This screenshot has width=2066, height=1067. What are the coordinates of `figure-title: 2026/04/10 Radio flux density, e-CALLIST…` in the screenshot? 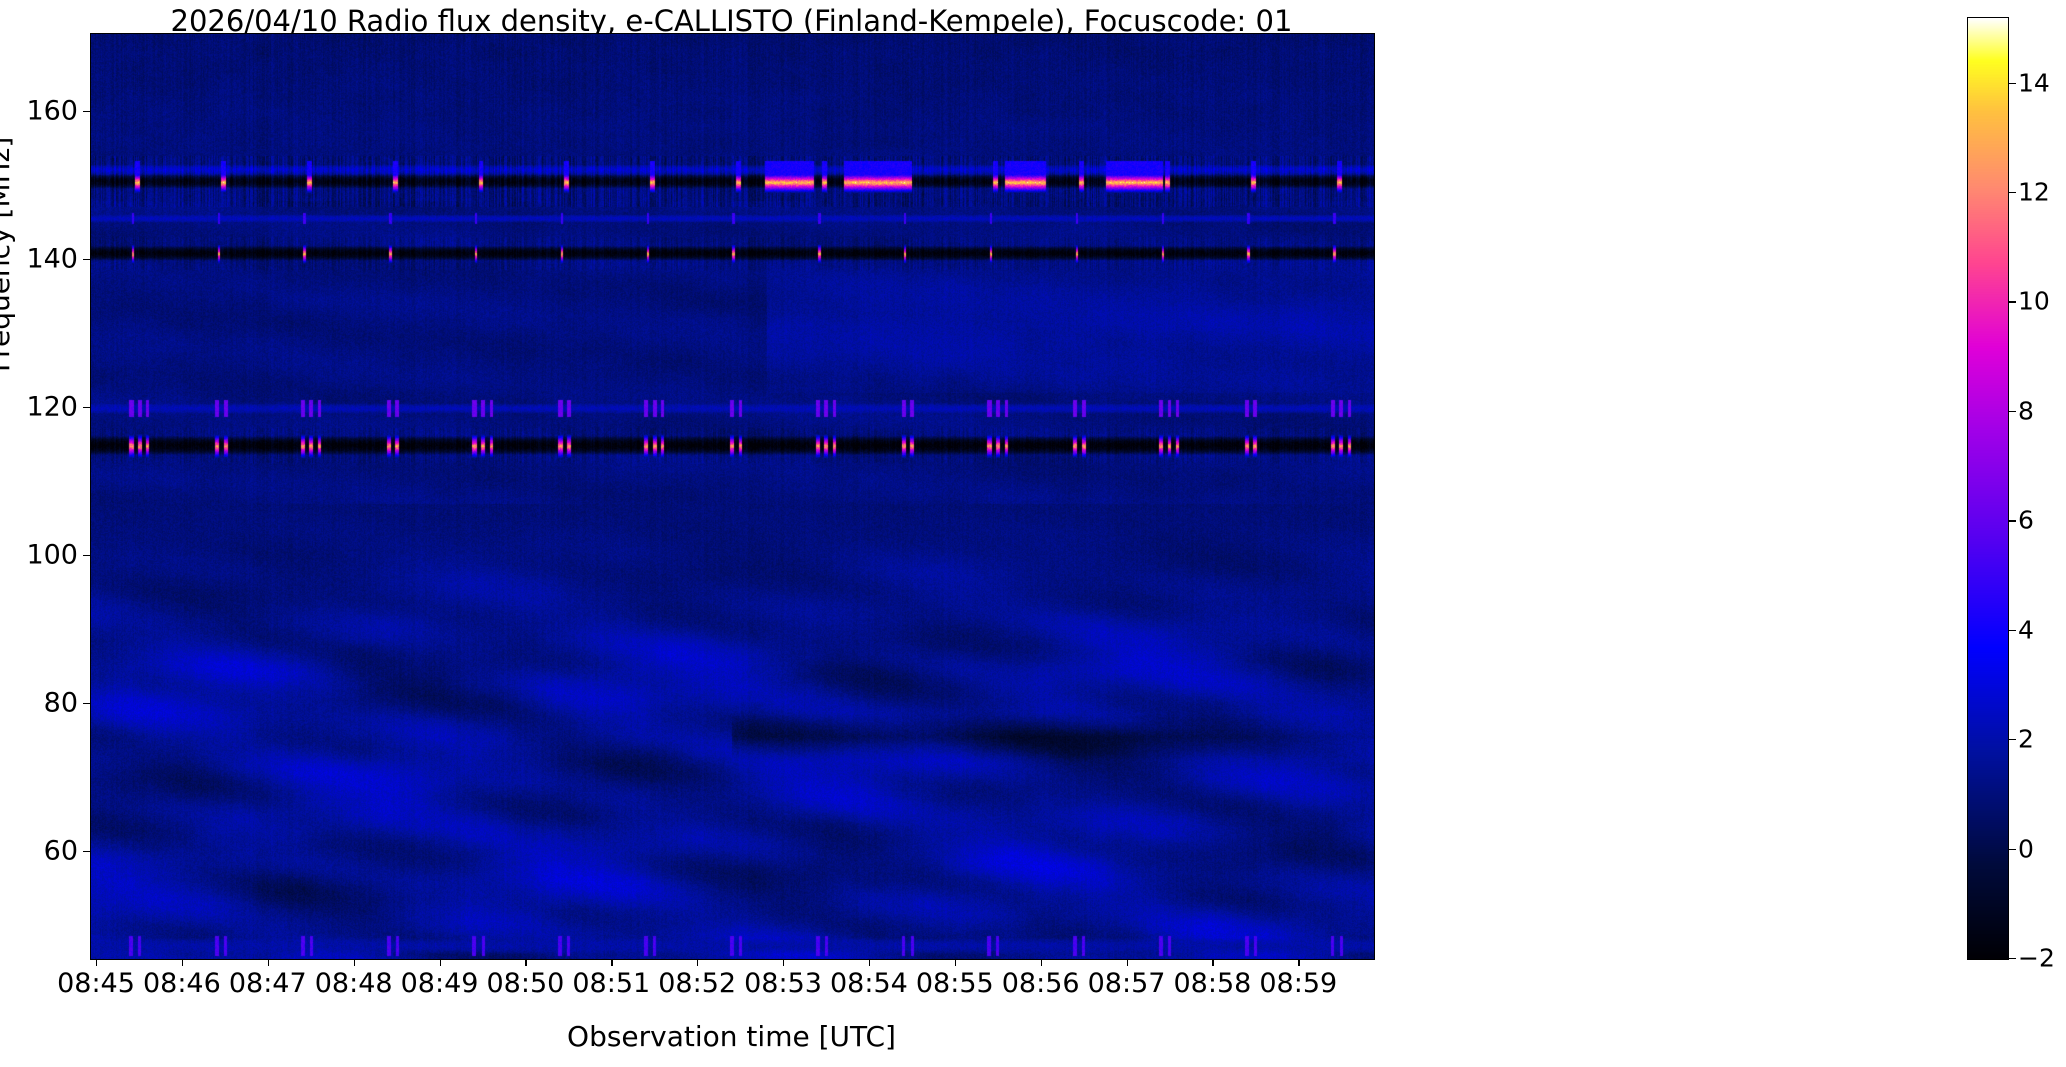 It's located at (731, 21).